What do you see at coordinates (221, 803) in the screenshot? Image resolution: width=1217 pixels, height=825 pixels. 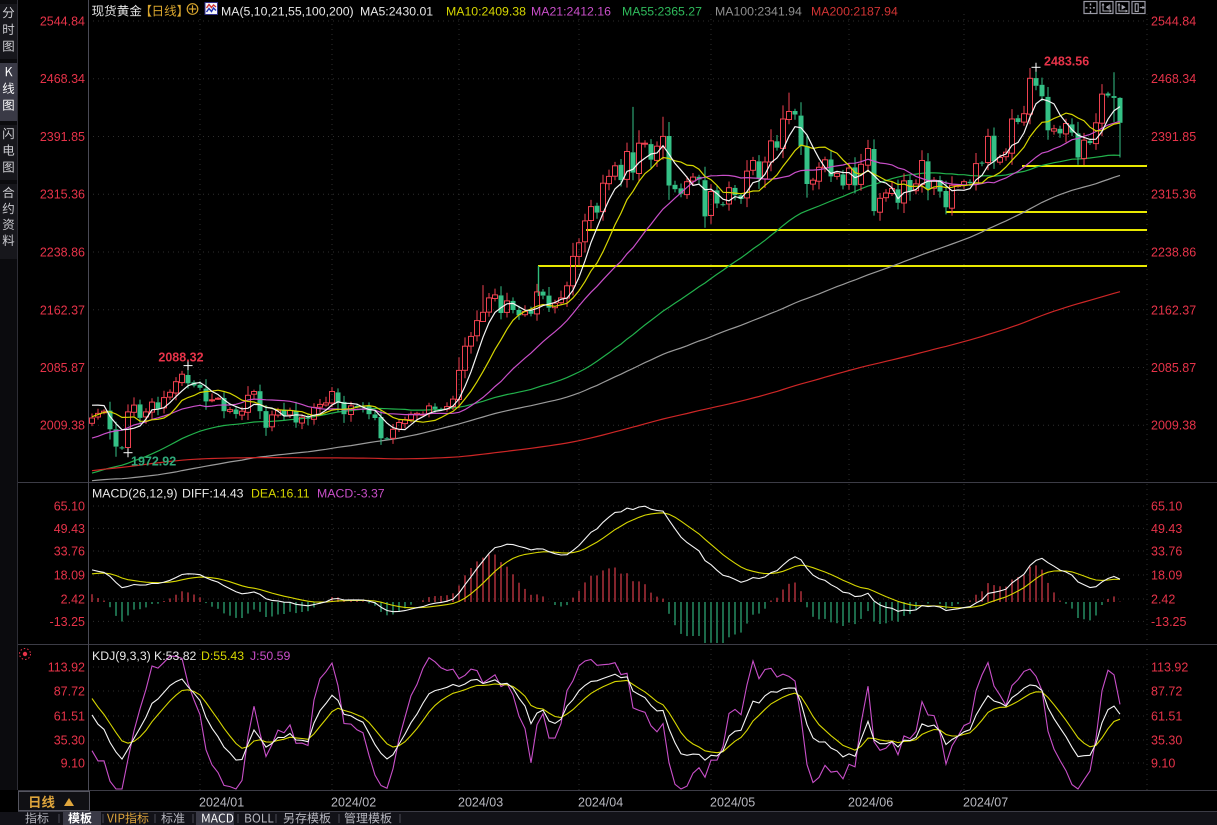 I see `svg-text: 2024/01` at bounding box center [221, 803].